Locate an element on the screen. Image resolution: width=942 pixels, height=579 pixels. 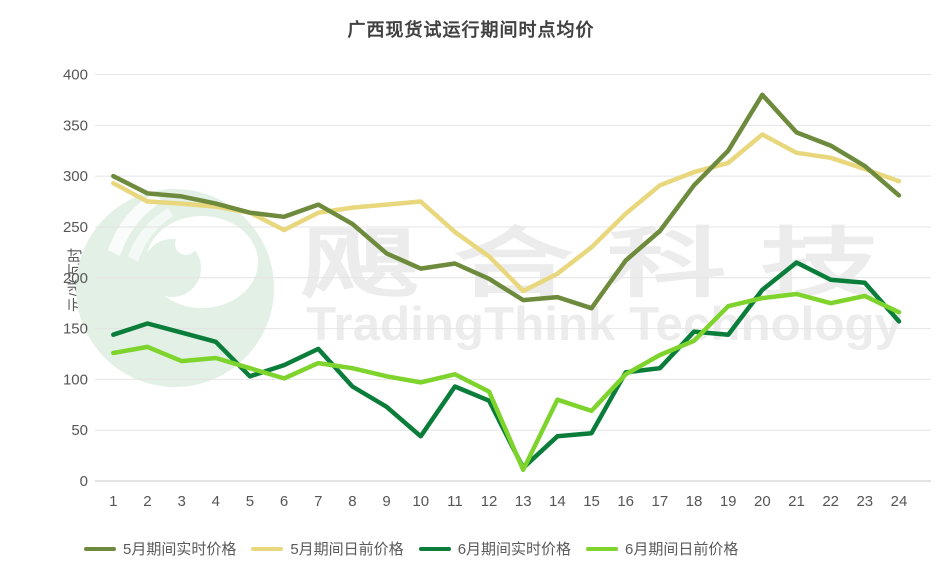
x-tick-label: 10 is located at coordinates (420, 501).